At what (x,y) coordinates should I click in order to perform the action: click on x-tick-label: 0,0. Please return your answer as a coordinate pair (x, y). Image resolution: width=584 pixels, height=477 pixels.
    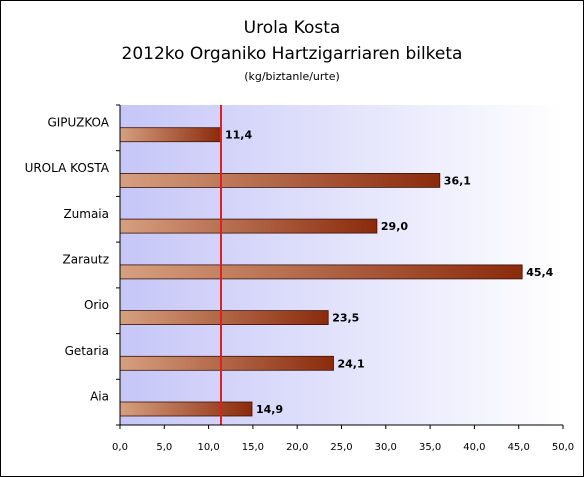
    Looking at the image, I should click on (120, 447).